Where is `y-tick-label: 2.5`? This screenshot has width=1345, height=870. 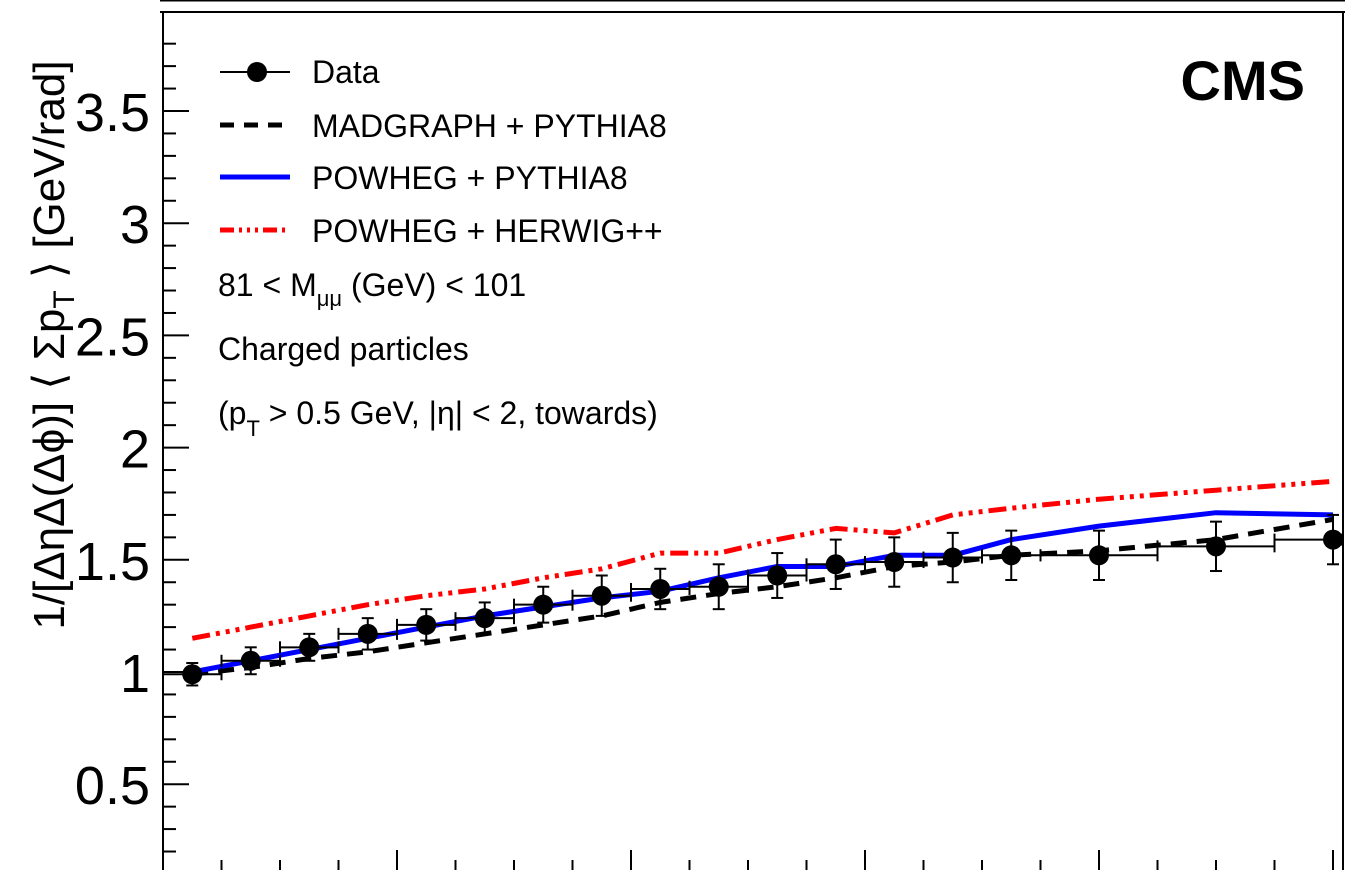 y-tick-label: 2.5 is located at coordinates (112, 337).